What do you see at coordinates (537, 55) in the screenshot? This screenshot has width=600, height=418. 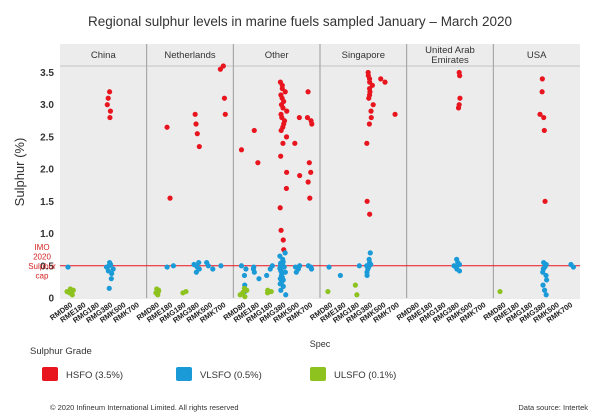 I see `panel-label: USA` at bounding box center [537, 55].